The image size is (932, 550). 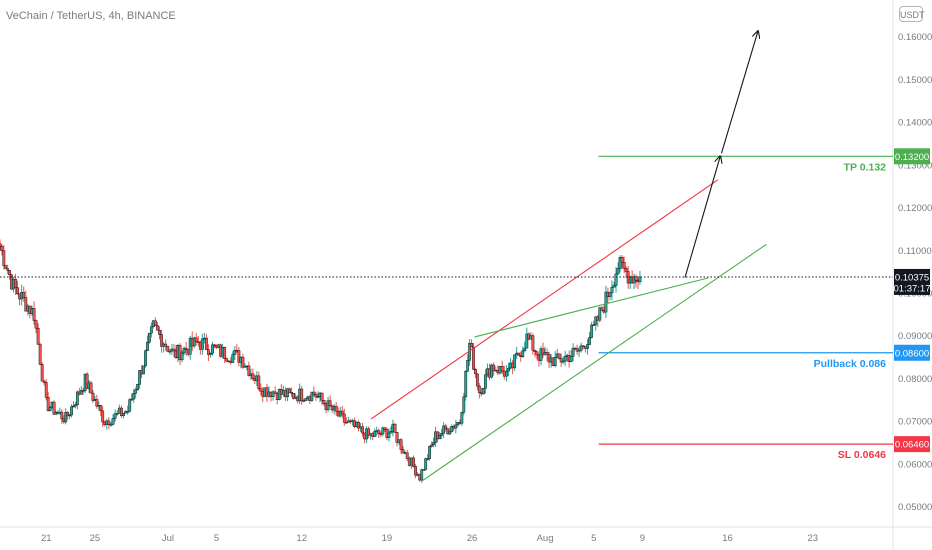 What do you see at coordinates (591, 307) in the screenshot?
I see `channel-lower-line` at bounding box center [591, 307].